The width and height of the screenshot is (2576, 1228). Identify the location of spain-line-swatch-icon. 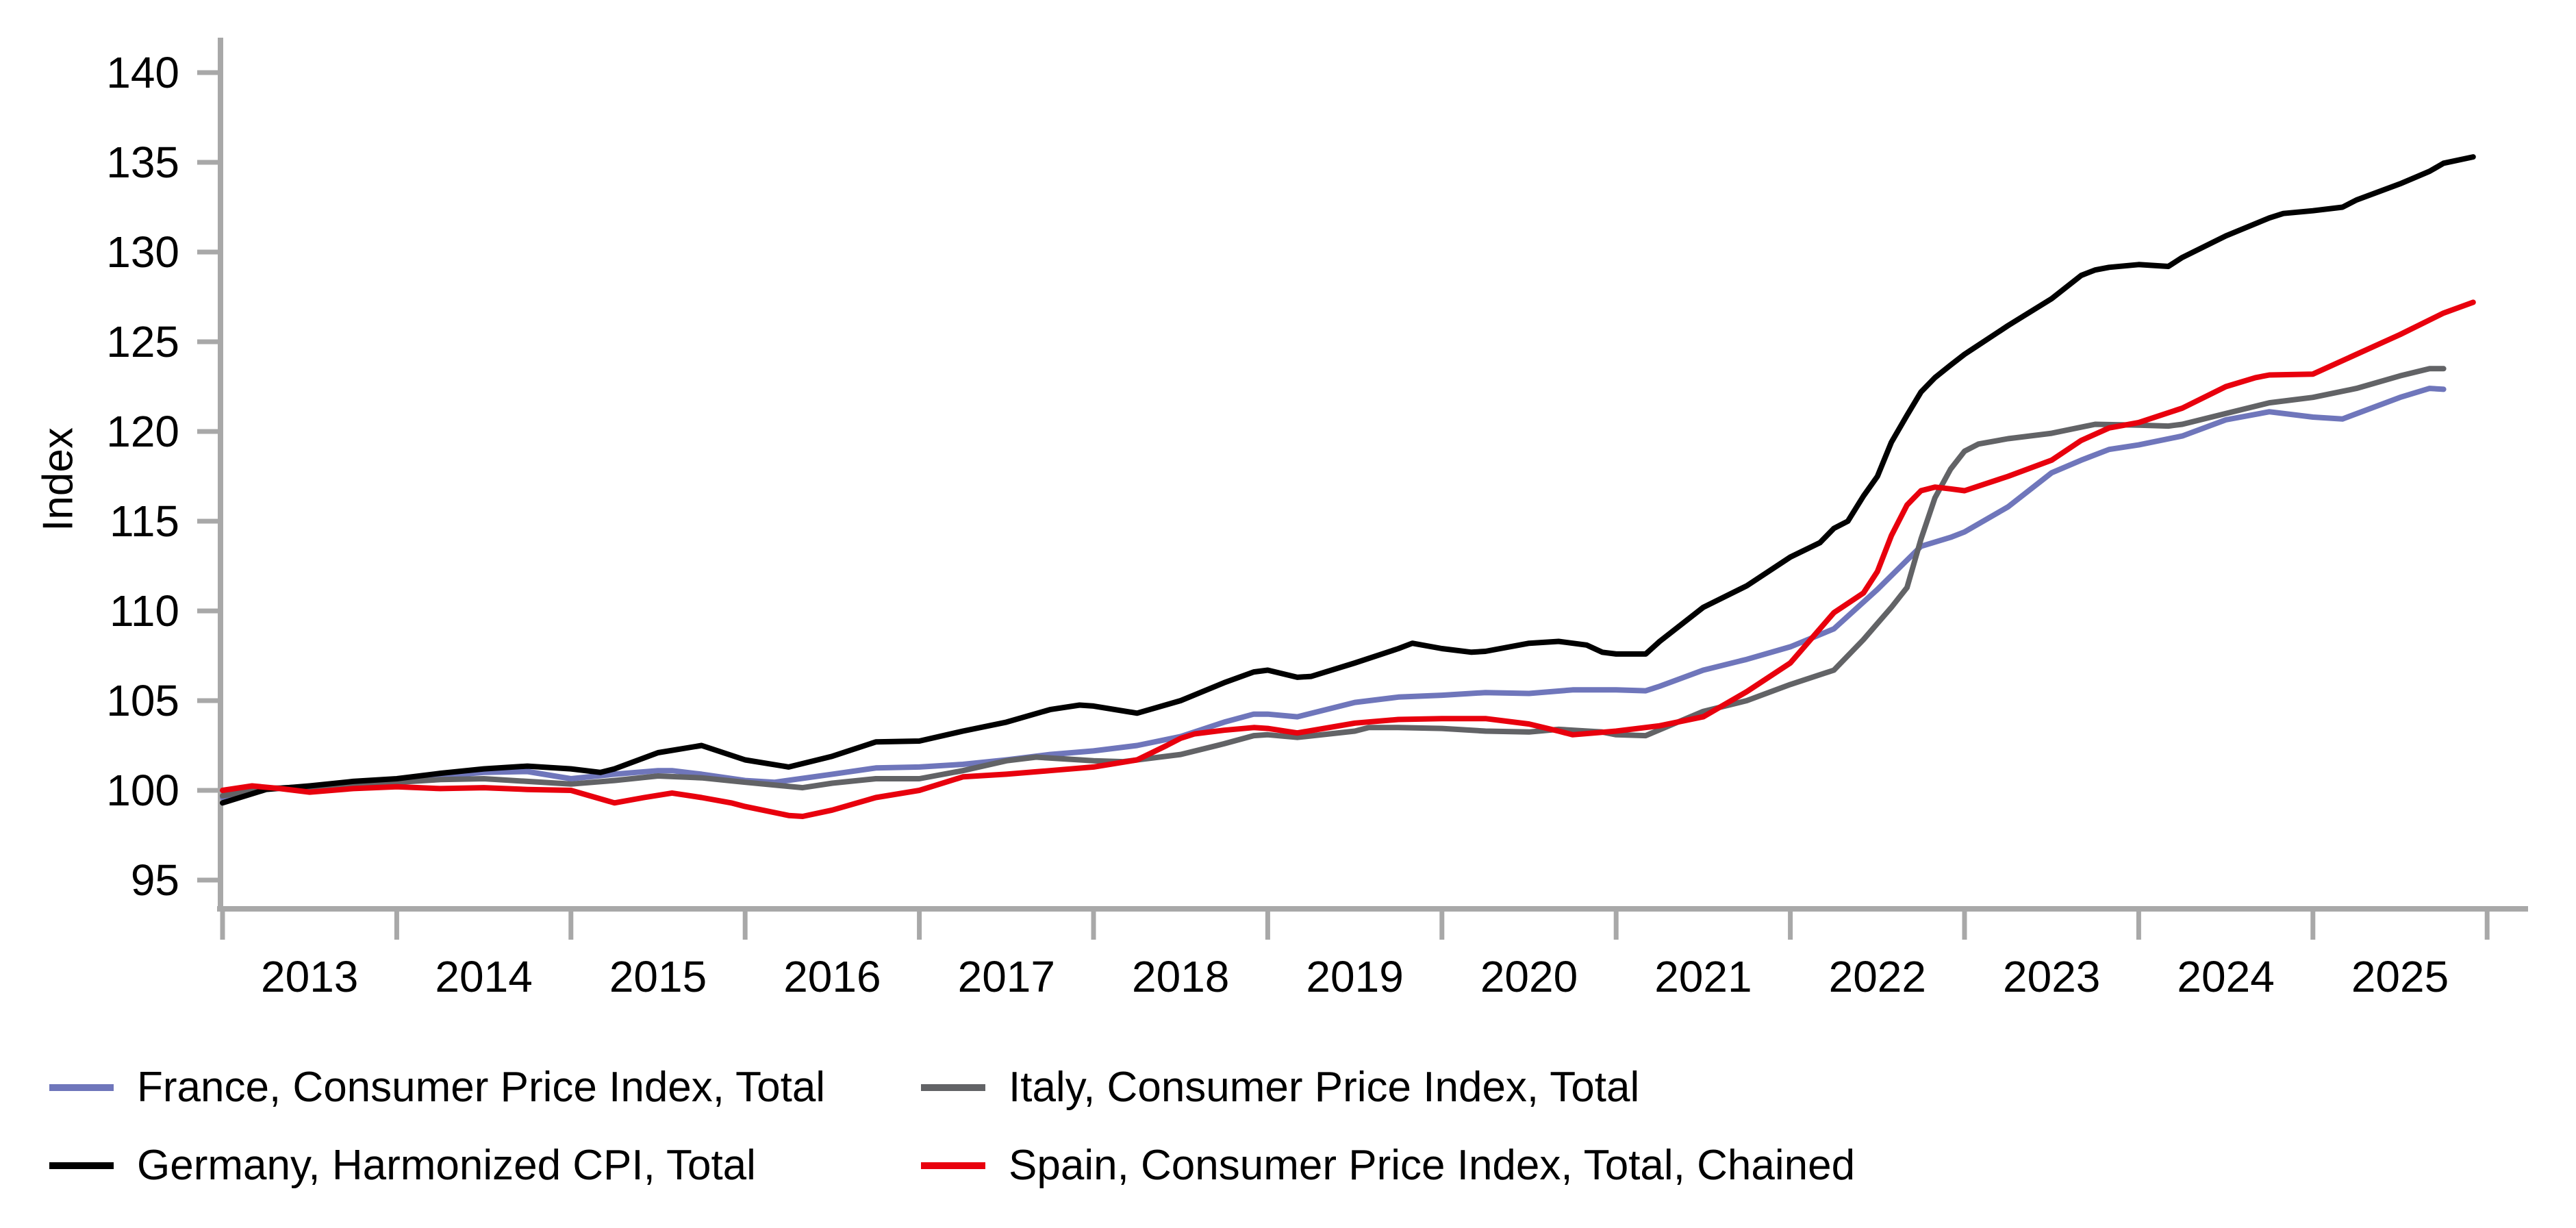
(953, 1166).